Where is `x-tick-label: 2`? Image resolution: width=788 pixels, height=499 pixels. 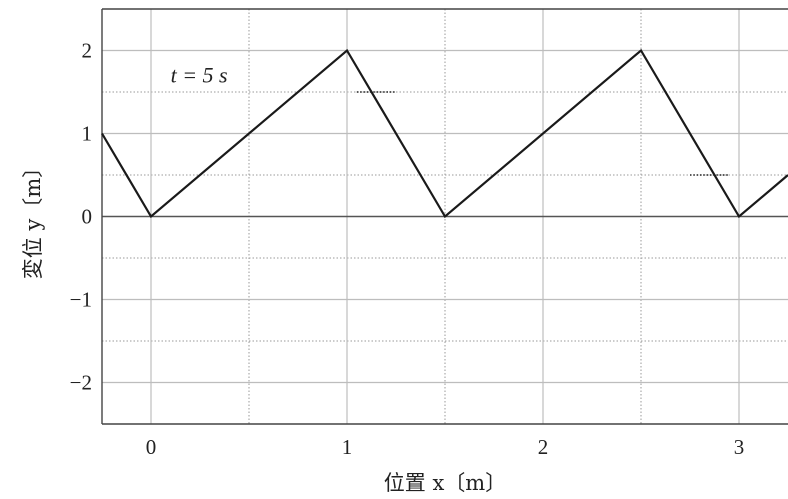 x-tick-label: 2 is located at coordinates (543, 447).